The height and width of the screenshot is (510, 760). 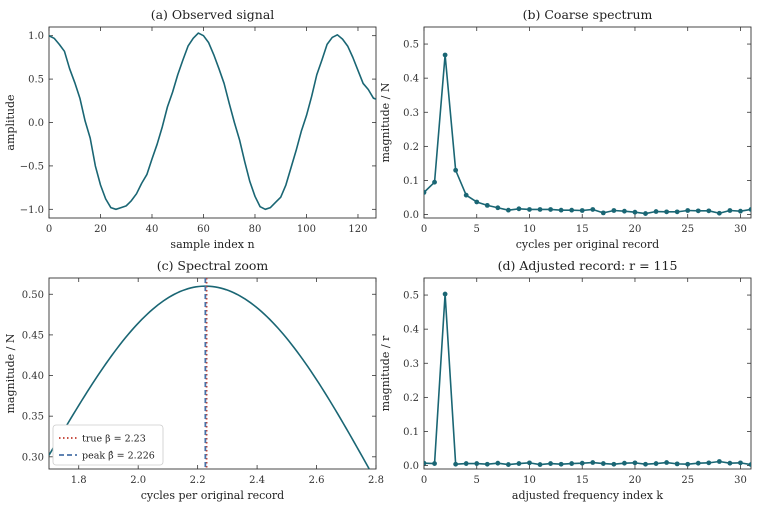 I want to click on plot-area, so click(x=587, y=379).